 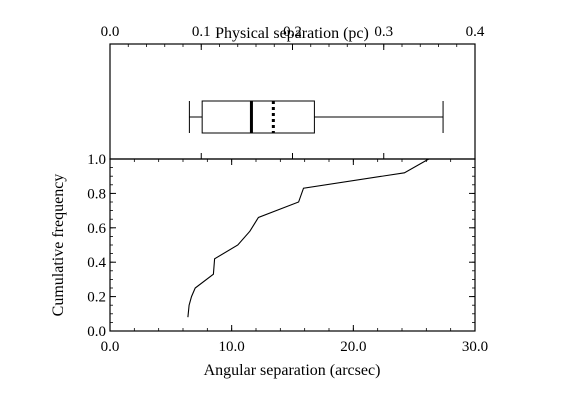 I want to click on top-tick-label: 0.1, so click(x=201, y=32).